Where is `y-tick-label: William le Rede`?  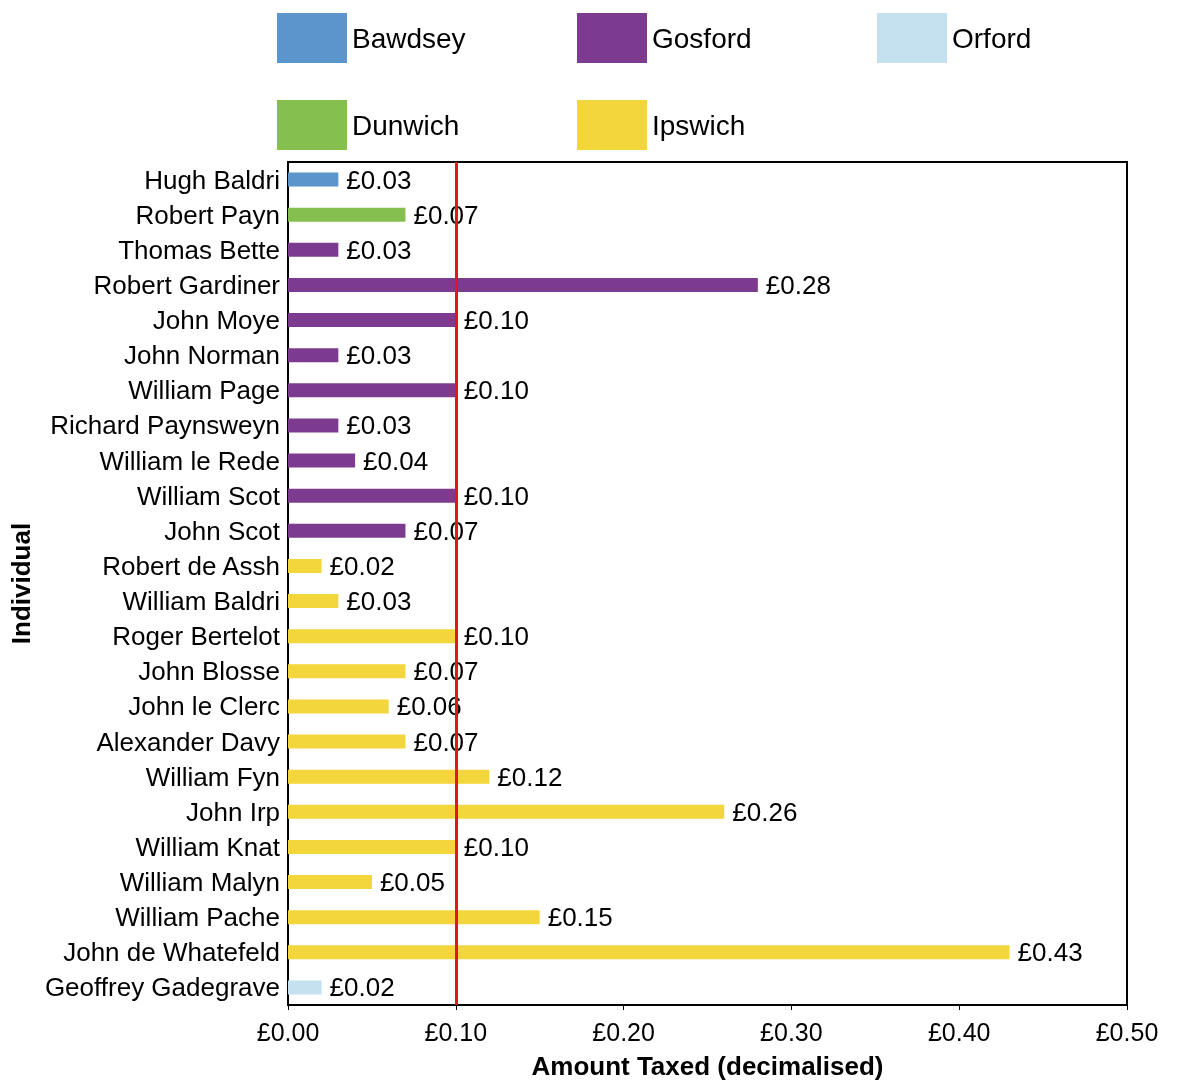
y-tick-label: William le Rede is located at coordinates (189, 460).